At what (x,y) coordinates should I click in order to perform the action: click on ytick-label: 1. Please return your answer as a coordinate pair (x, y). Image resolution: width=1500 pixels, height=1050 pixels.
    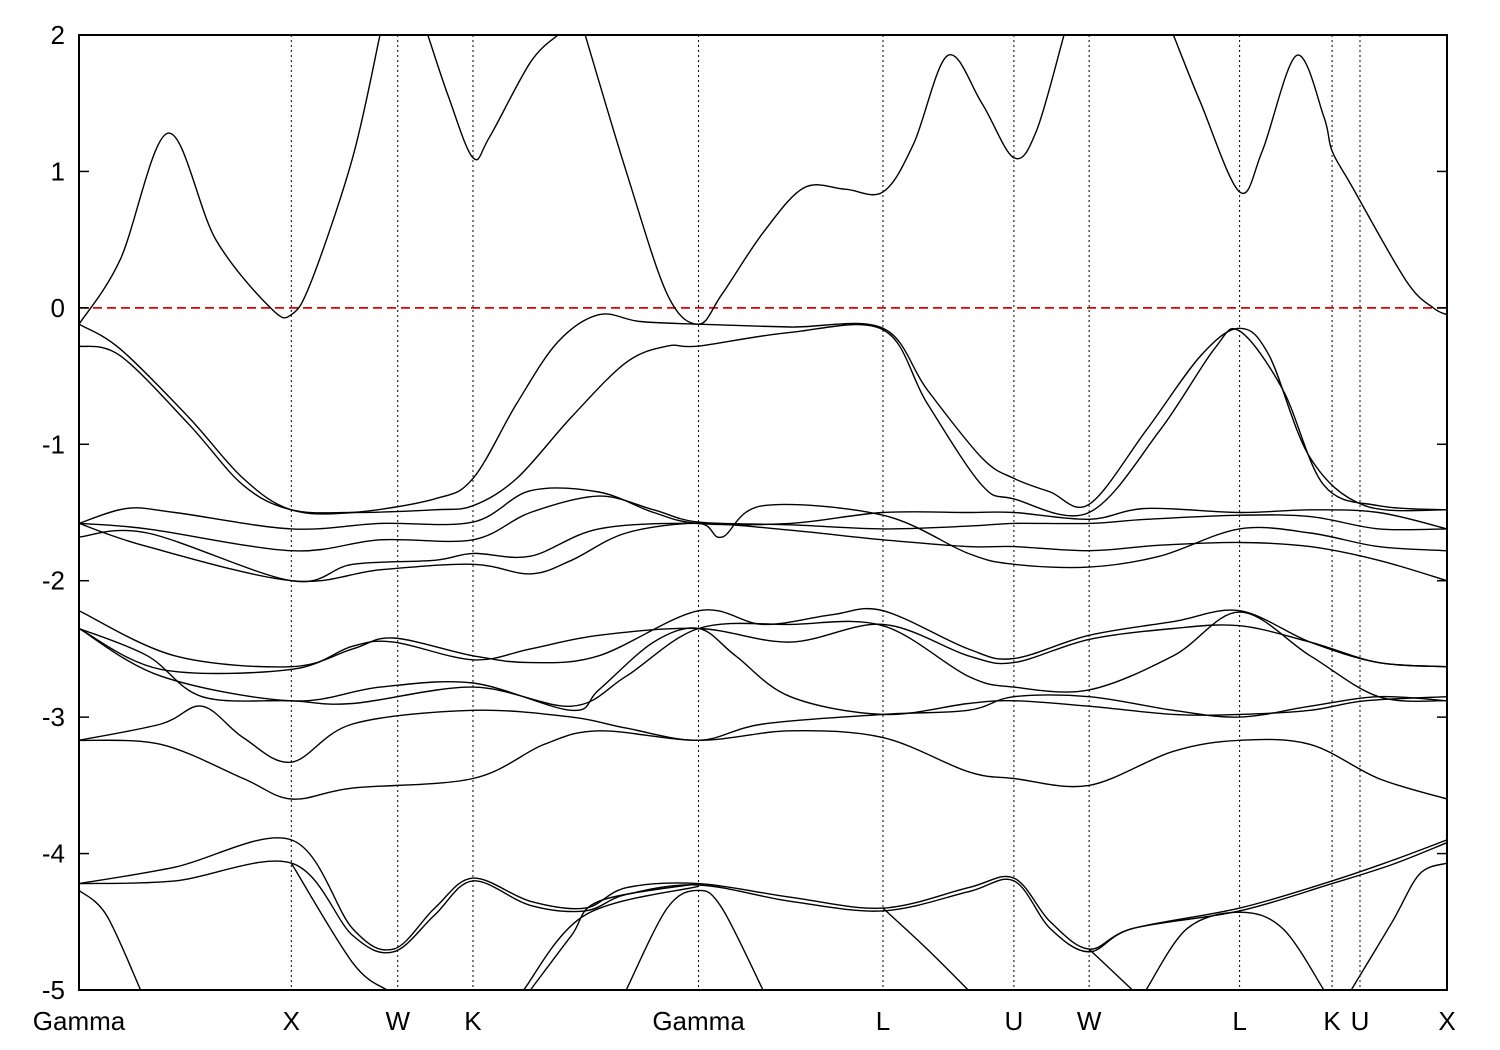
    Looking at the image, I should click on (58, 171).